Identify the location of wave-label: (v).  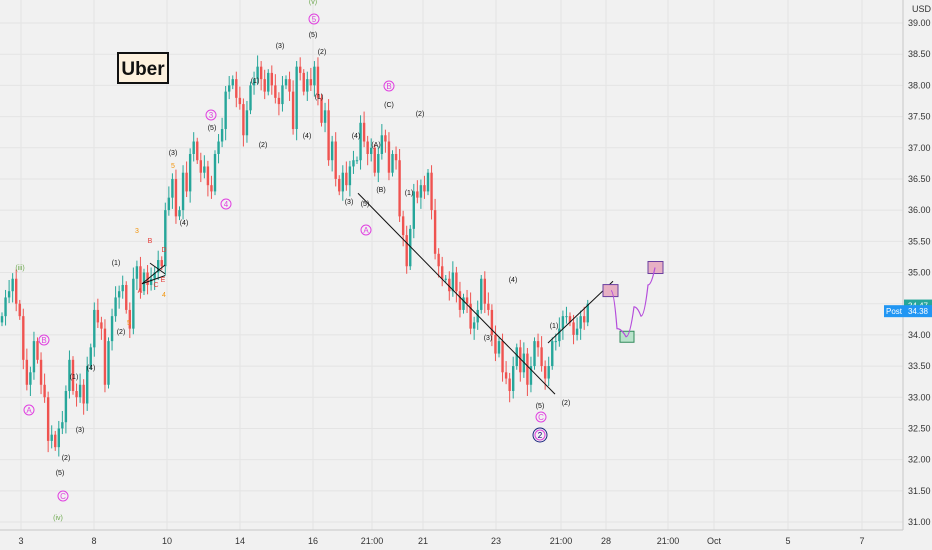
(313, 3).